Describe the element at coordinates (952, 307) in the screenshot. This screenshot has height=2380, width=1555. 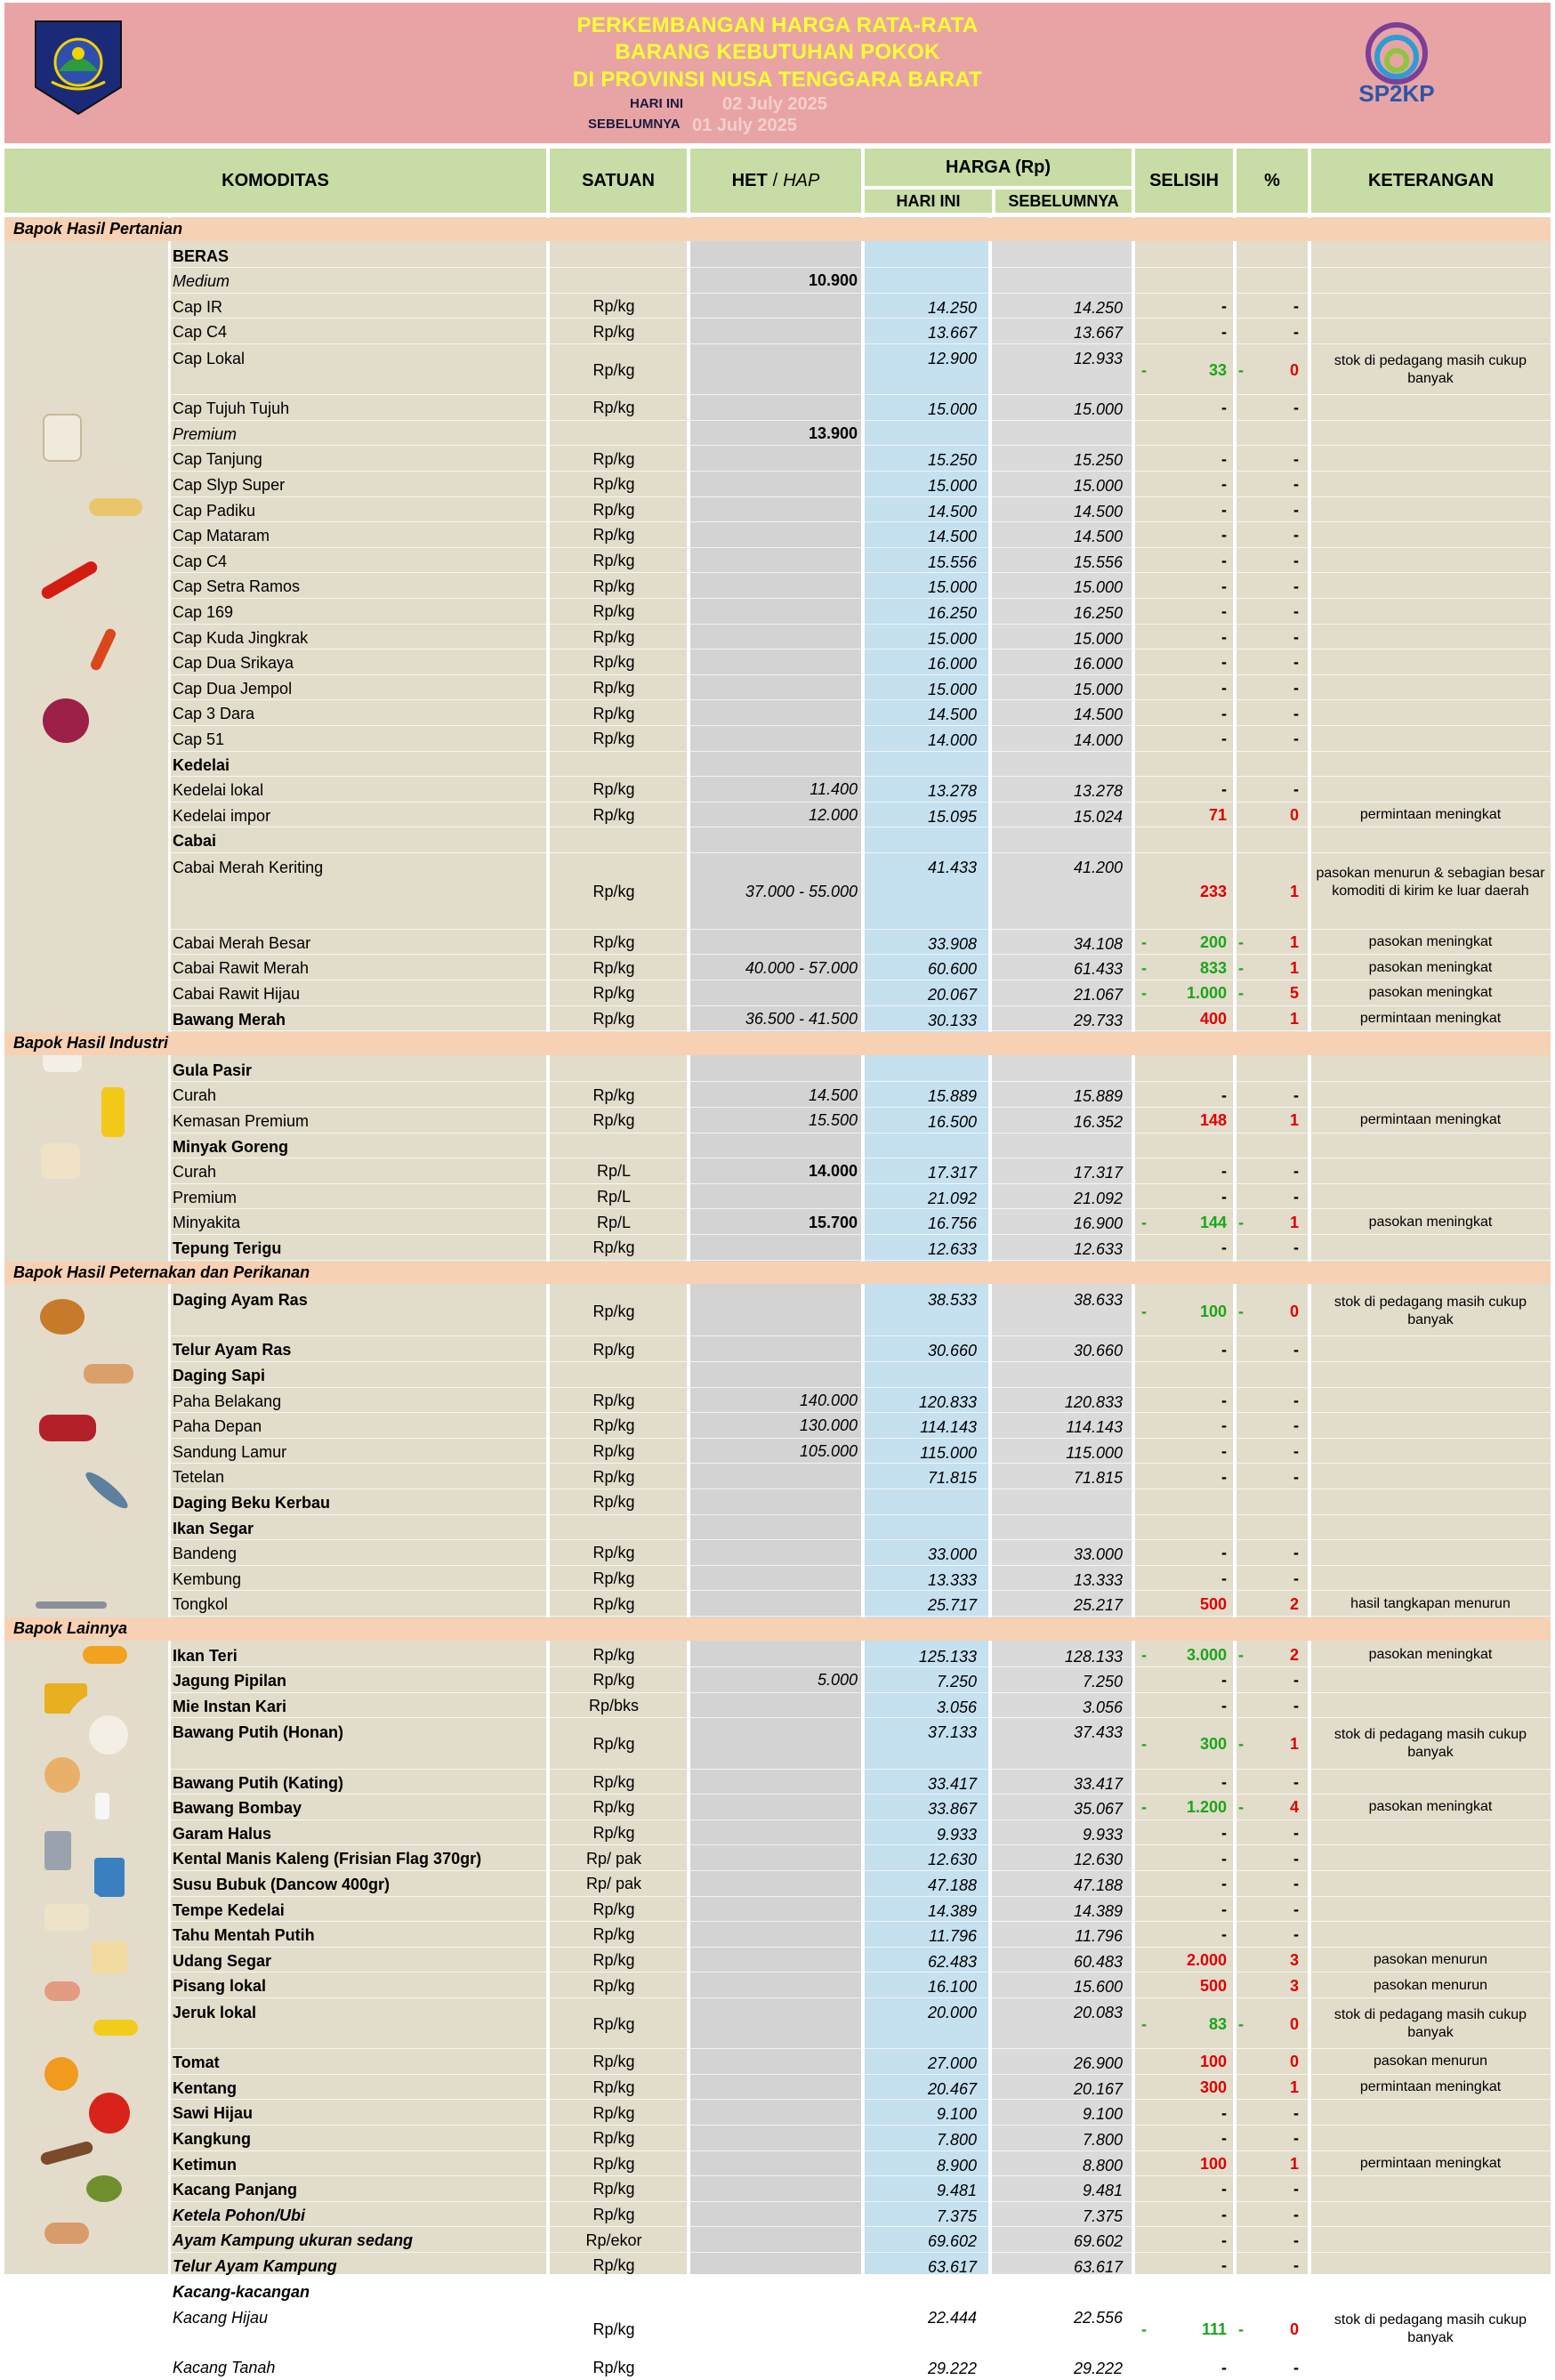
I see `today-price: 14.250` at that location.